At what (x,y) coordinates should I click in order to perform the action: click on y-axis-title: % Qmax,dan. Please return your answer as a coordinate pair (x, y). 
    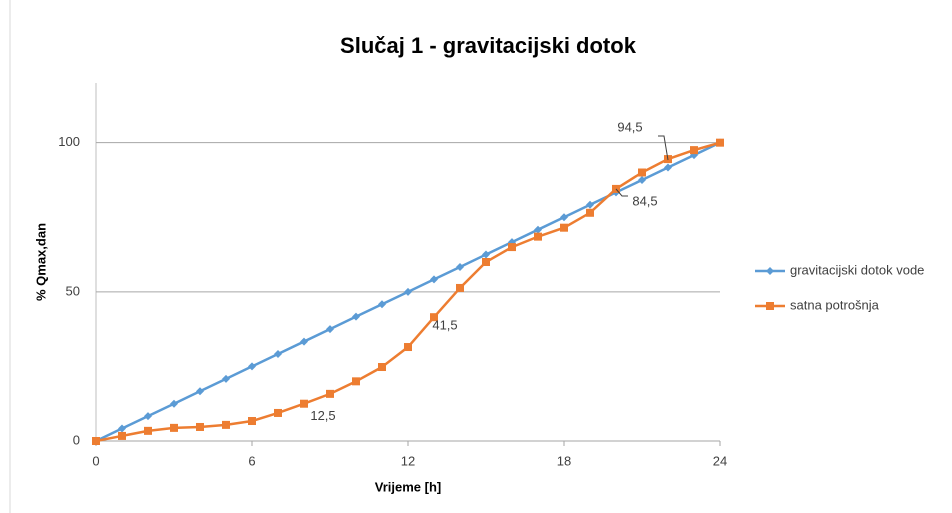
    Looking at the image, I should click on (40, 262).